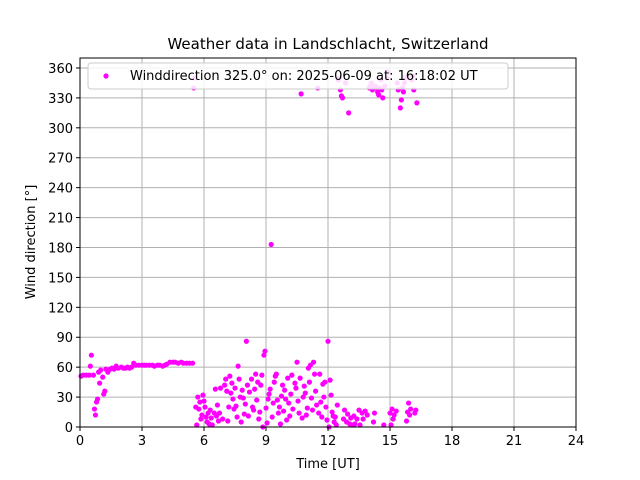 Image resolution: width=640 pixels, height=480 pixels. What do you see at coordinates (80, 441) in the screenshot?
I see `x-tick-label: 0` at bounding box center [80, 441].